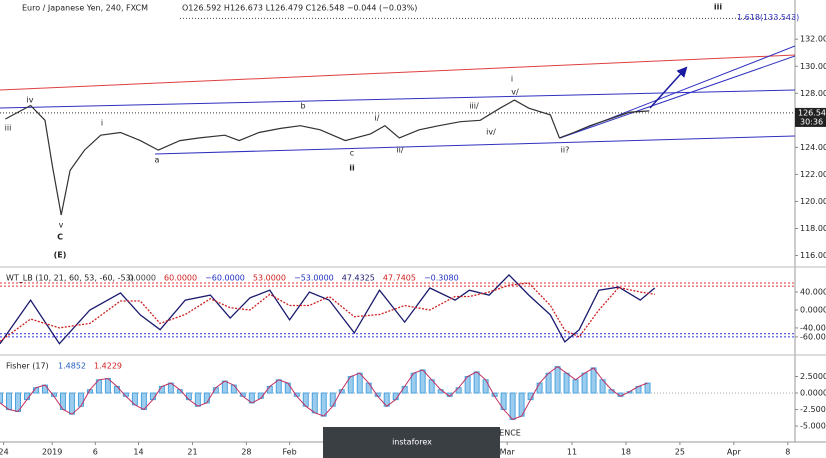  What do you see at coordinates (399, 278) in the screenshot?
I see `legend-value: 47.7405` at bounding box center [399, 278].